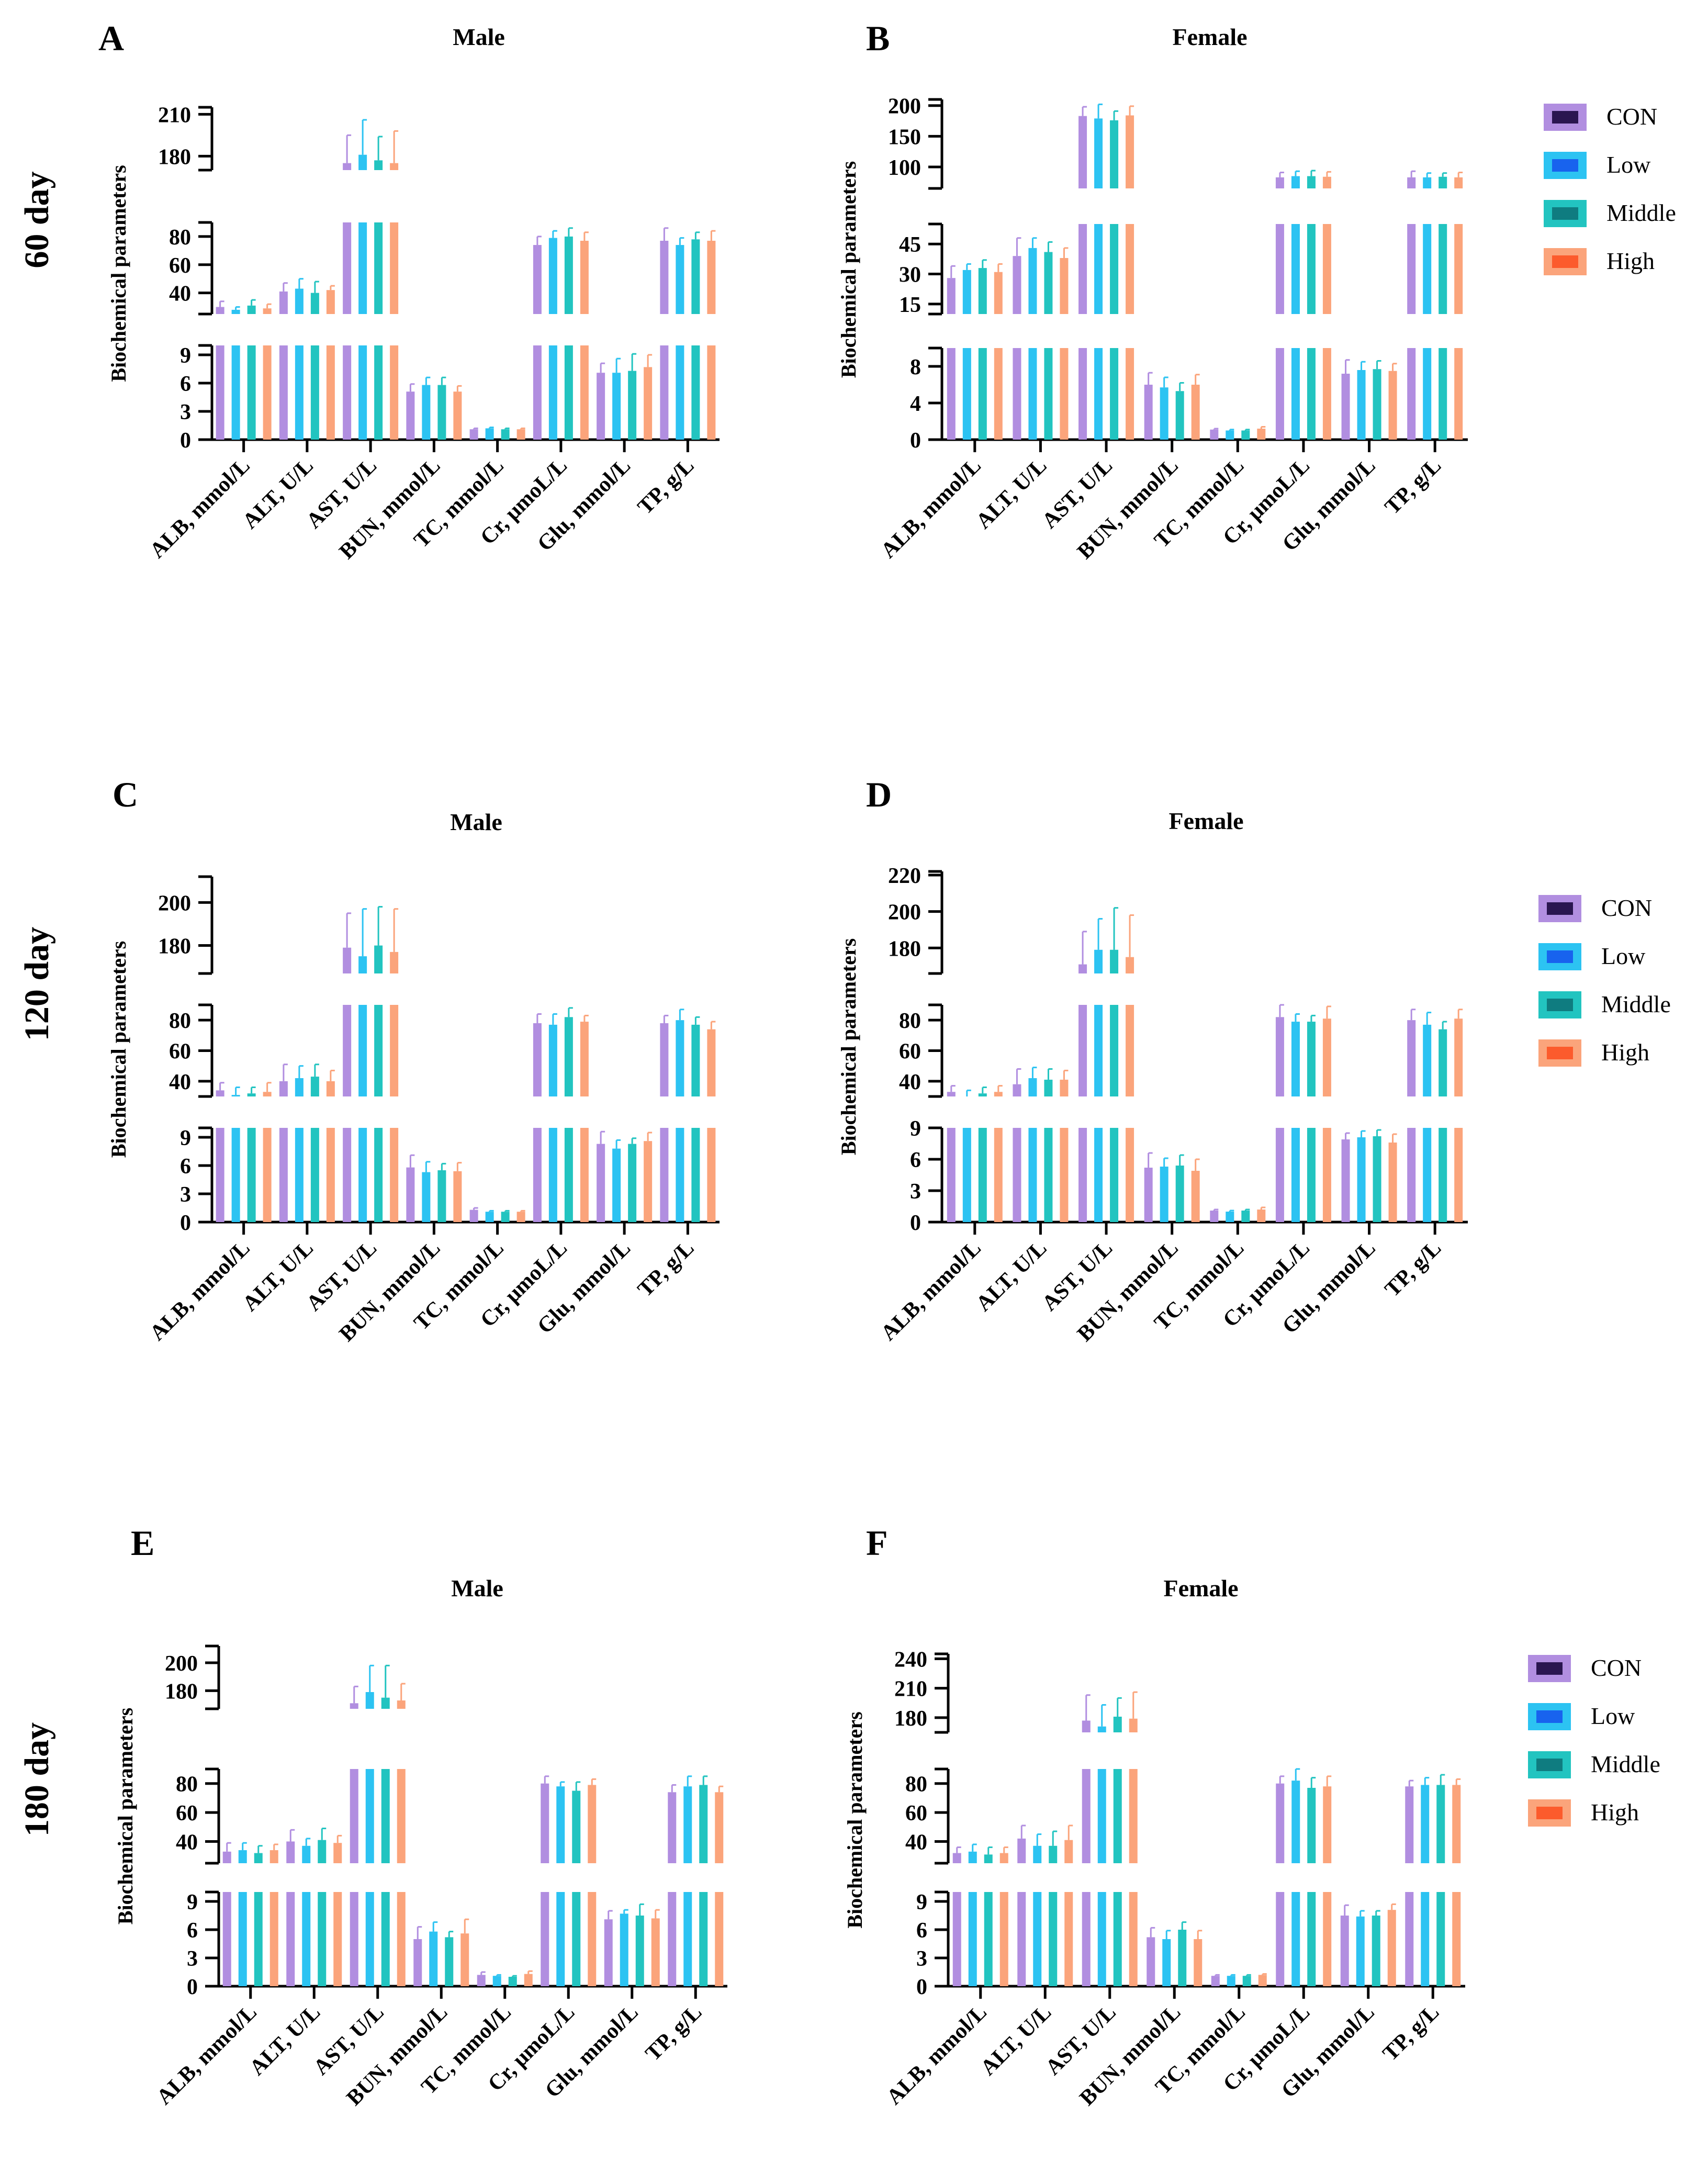 This screenshot has width=1708, height=2172. Describe the element at coordinates (1205, 821) in the screenshot. I see `panel-title: Female` at that location.